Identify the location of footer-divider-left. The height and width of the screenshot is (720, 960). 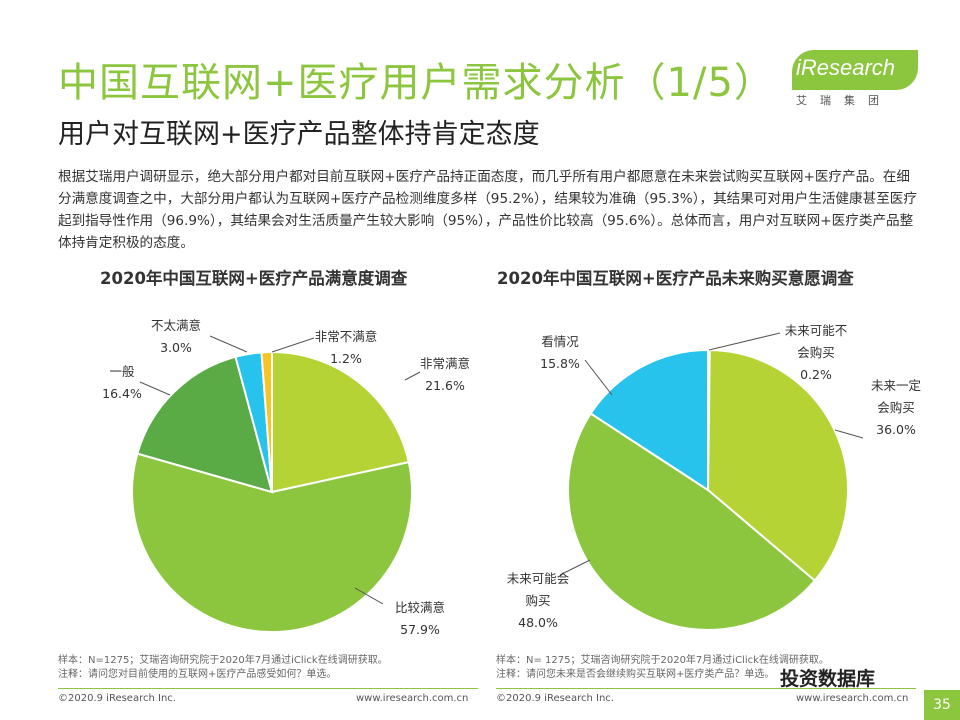
(268, 688).